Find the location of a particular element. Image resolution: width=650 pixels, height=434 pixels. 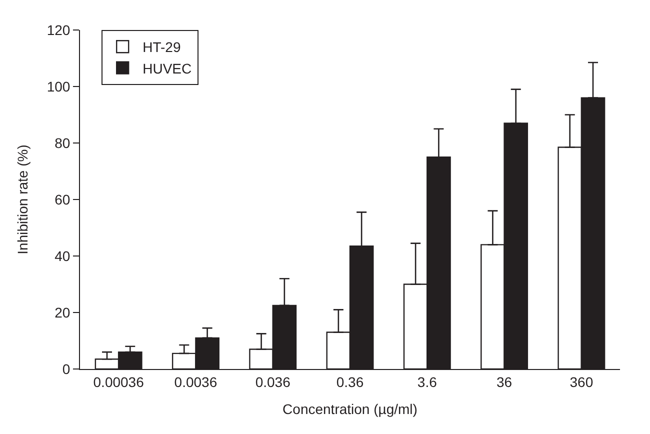

x-tick-label: 0.00036 is located at coordinates (118, 382).